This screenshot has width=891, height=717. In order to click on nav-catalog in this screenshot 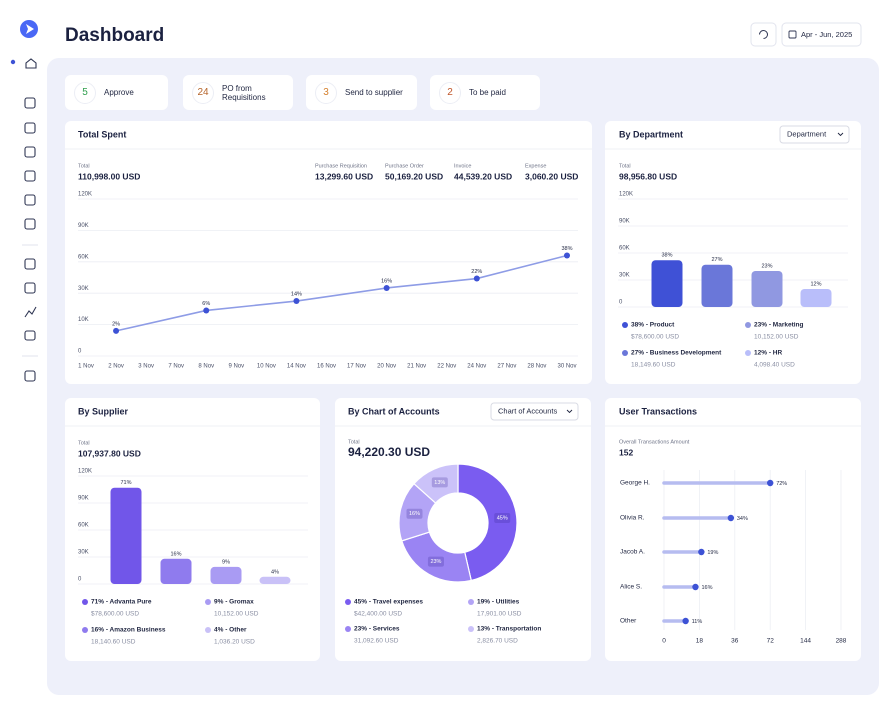, I will do `click(30, 264)`.